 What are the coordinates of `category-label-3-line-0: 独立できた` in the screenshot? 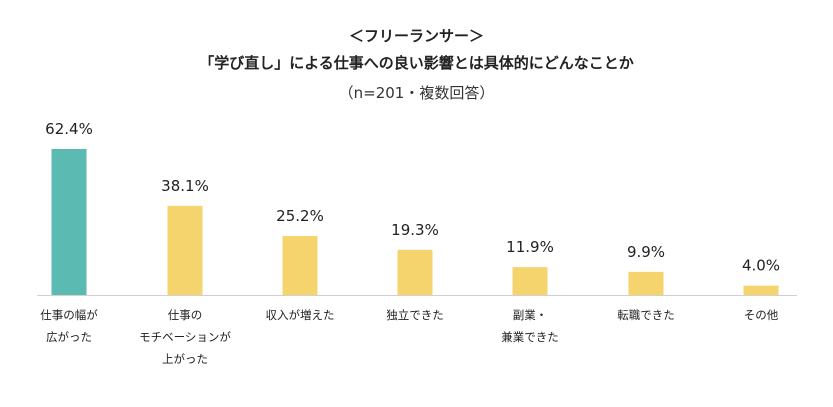 It's located at (415, 315).